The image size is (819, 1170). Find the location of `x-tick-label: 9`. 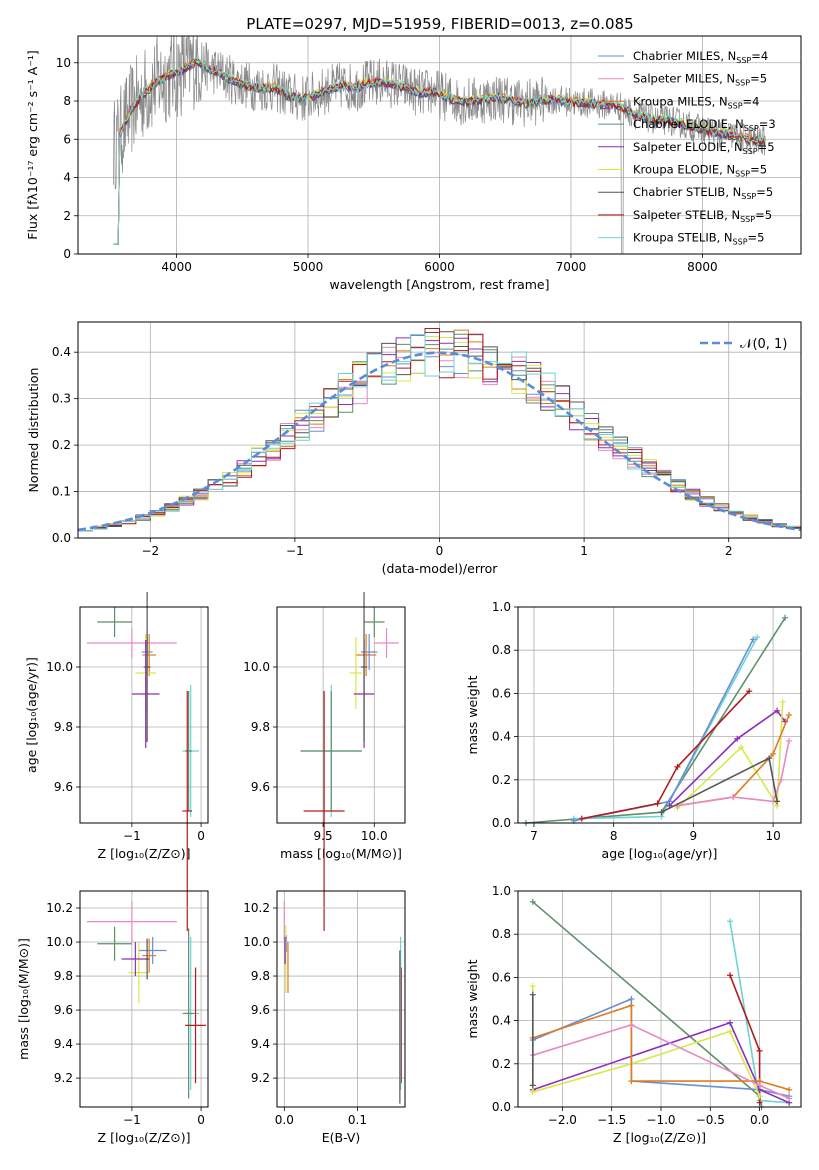

x-tick-label: 9 is located at coordinates (694, 836).